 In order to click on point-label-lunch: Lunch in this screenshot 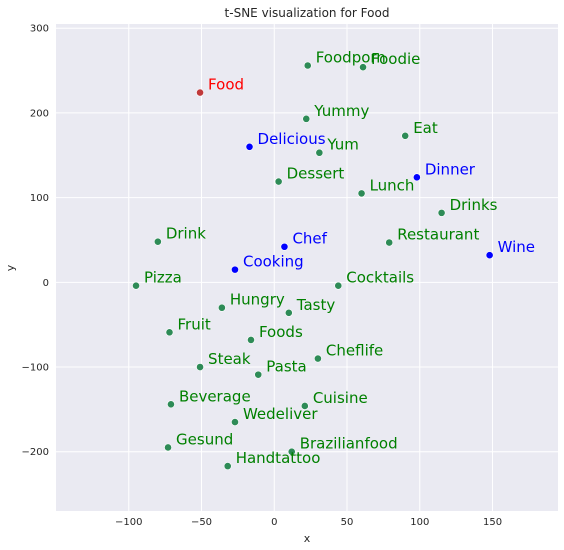, I will do `click(392, 185)`.